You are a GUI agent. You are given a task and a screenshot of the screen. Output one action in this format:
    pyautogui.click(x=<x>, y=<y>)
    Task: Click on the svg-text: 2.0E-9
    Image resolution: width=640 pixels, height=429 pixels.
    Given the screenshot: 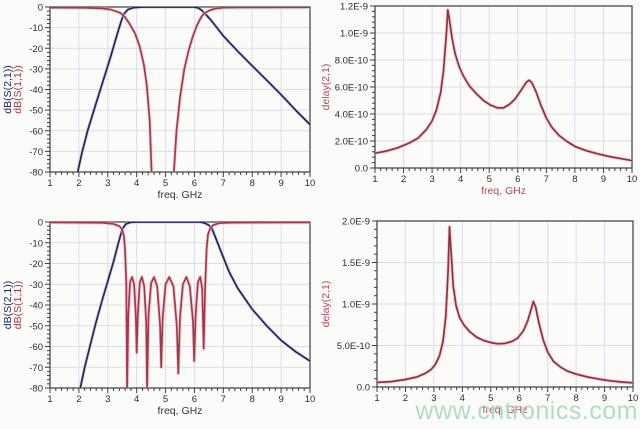 What is the action you would take?
    pyautogui.click(x=356, y=222)
    